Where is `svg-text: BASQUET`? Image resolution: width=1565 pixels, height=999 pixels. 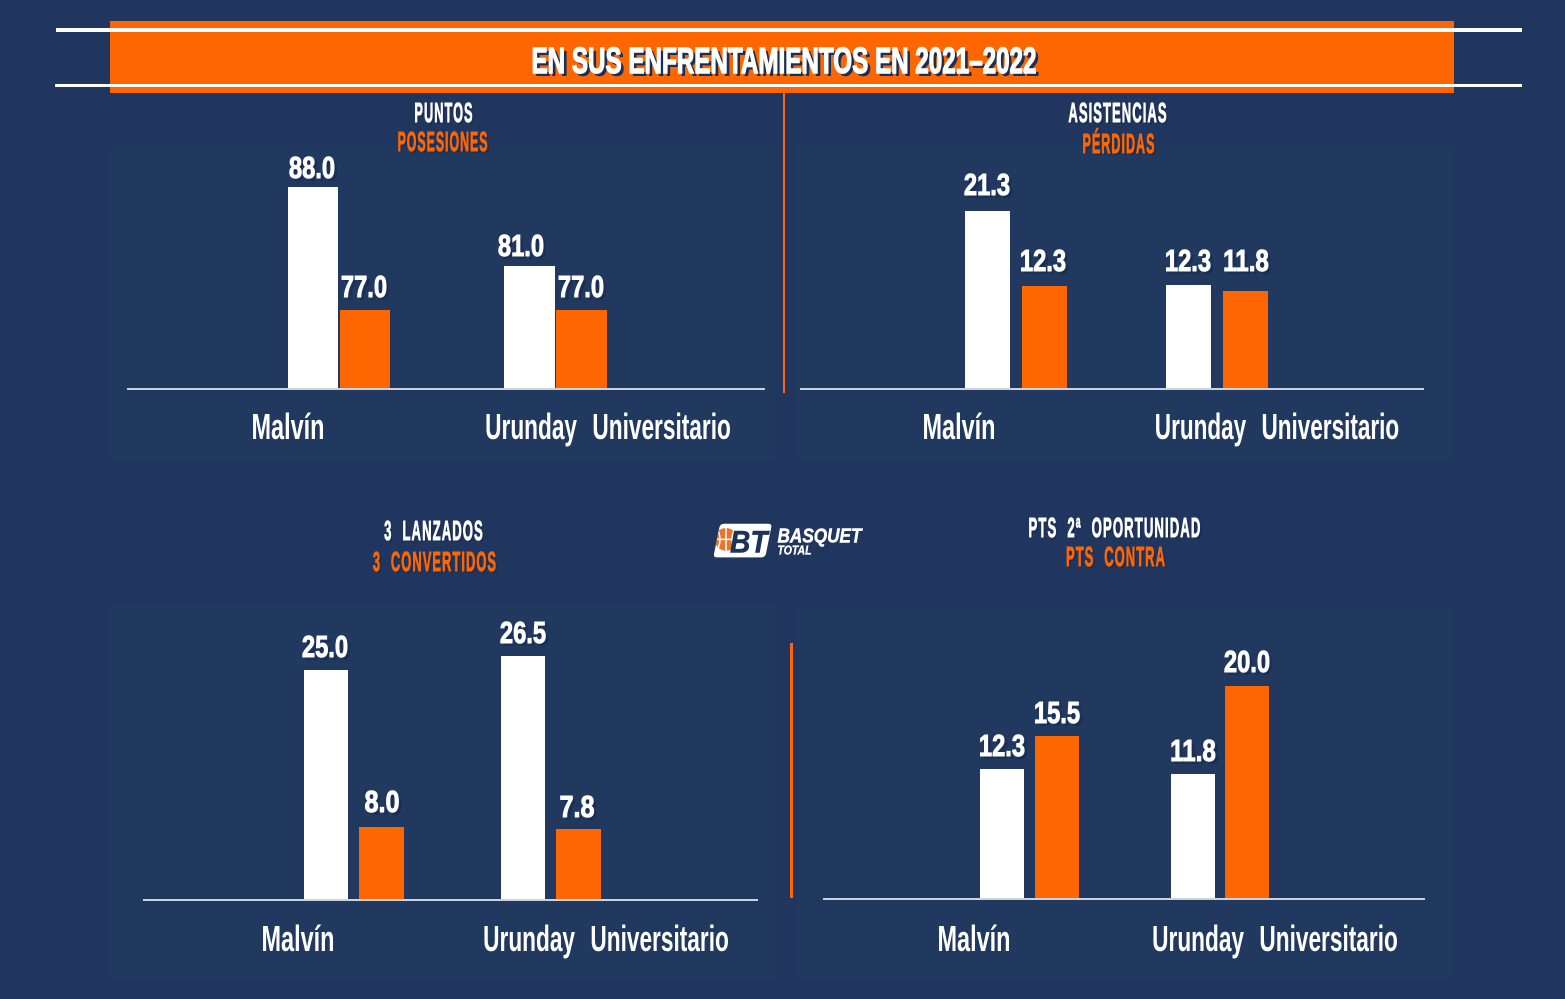
svg-text: BASQUET is located at coordinates (820, 536).